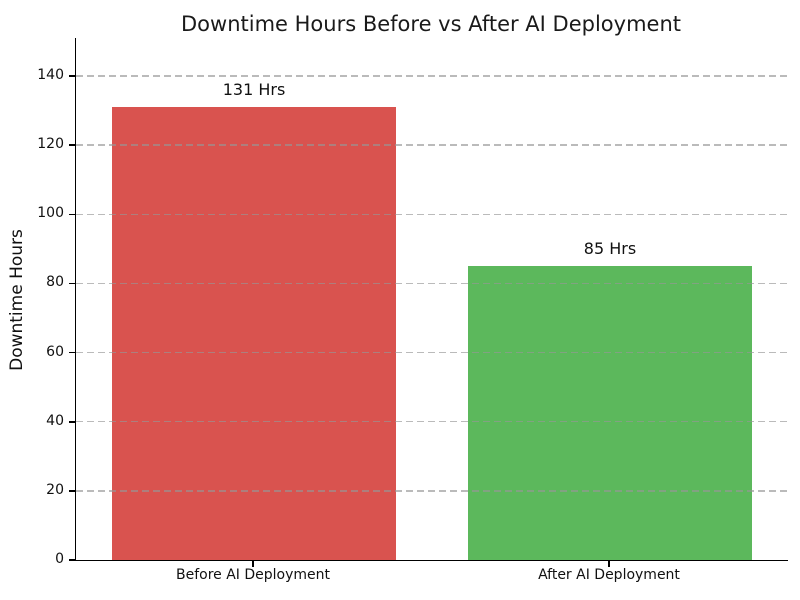 This screenshot has height=600, width=800. I want to click on y-tick-label-80: 80, so click(55, 282).